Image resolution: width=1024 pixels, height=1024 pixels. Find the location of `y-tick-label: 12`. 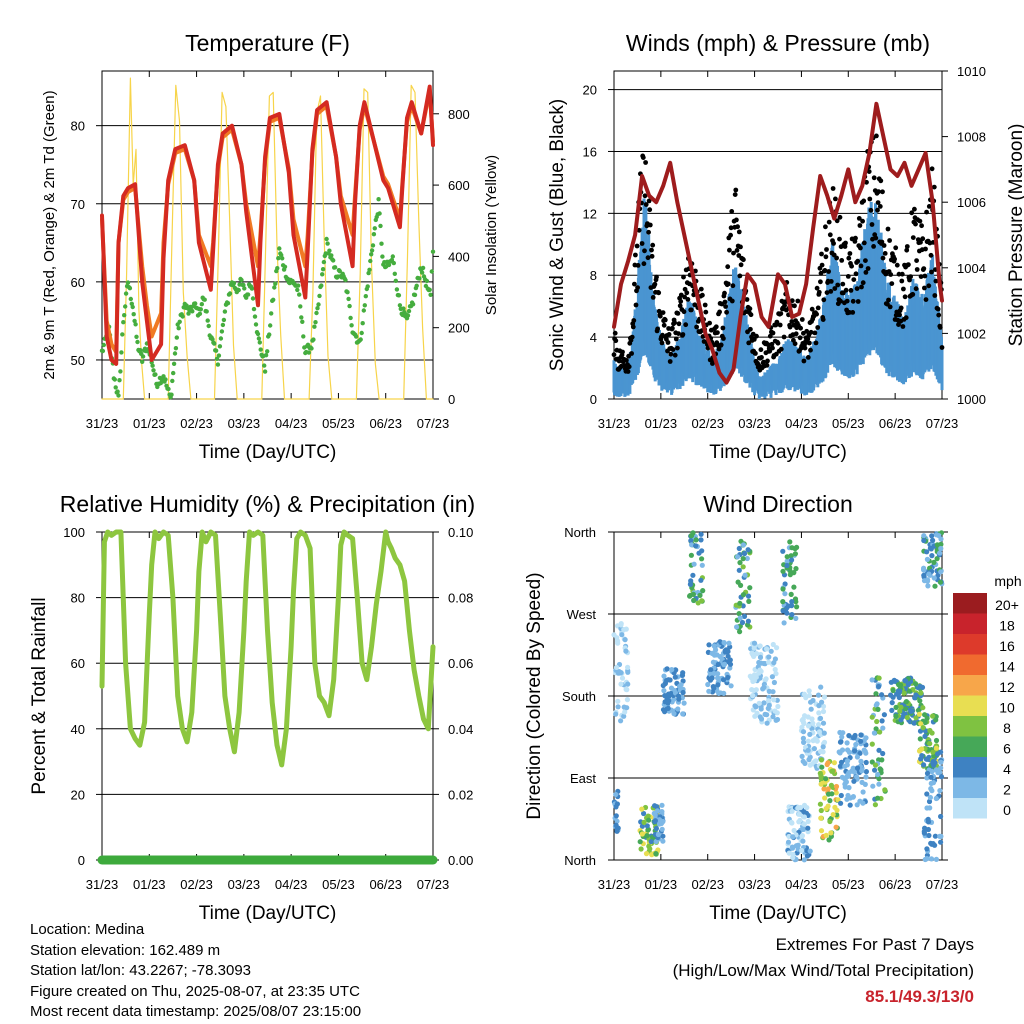

y-tick-label: 12 is located at coordinates (590, 213).